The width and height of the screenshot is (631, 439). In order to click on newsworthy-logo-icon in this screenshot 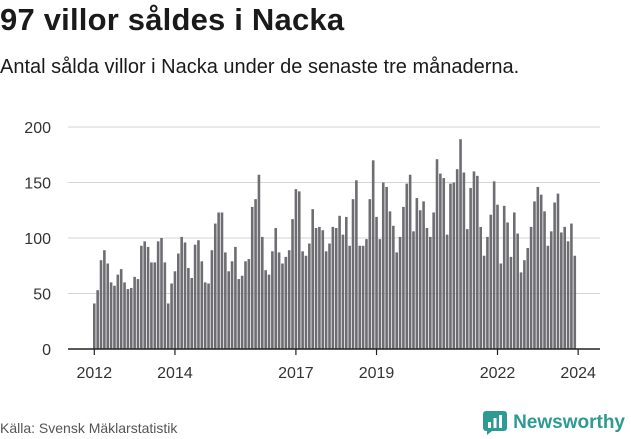, I will do `click(495, 423)`.